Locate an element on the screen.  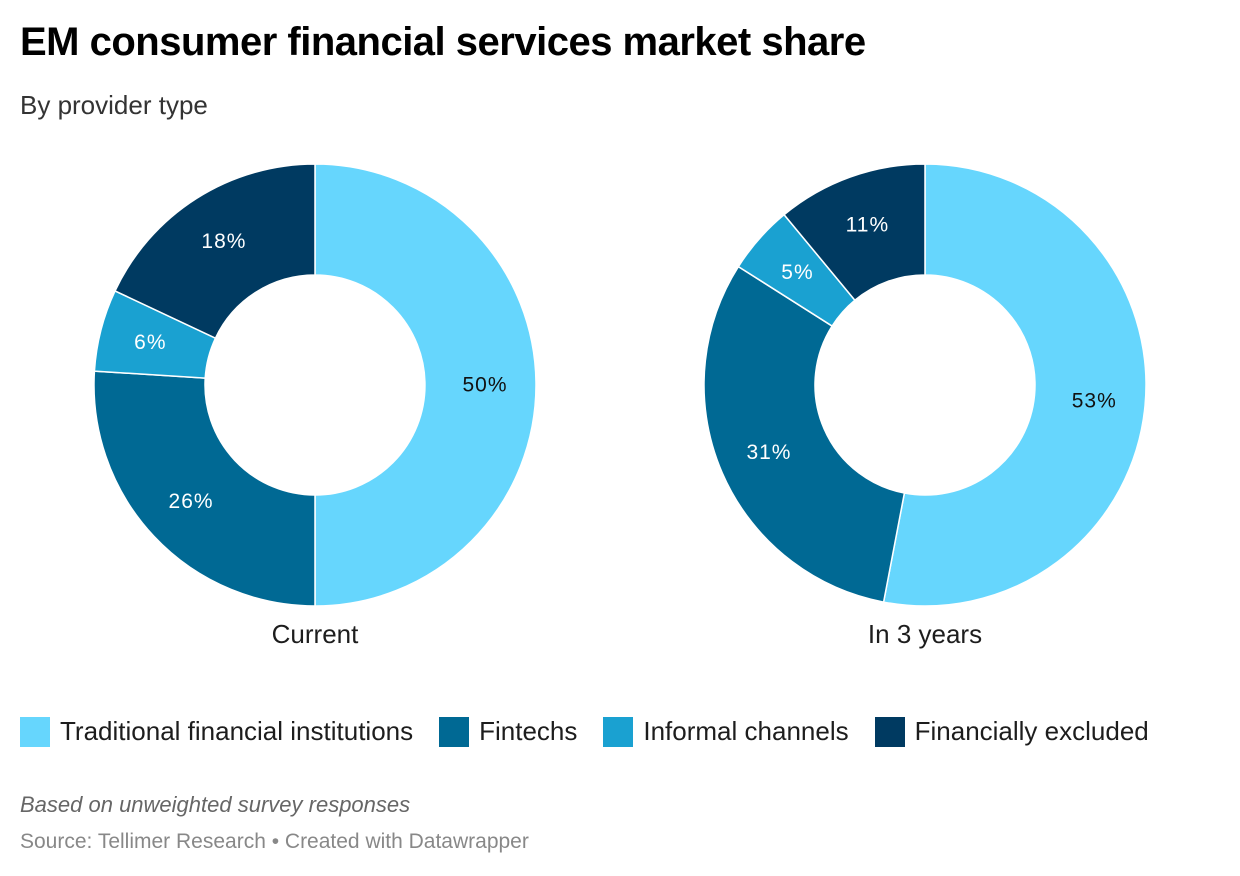
slice-label-excluded: 11% is located at coordinates (867, 225).